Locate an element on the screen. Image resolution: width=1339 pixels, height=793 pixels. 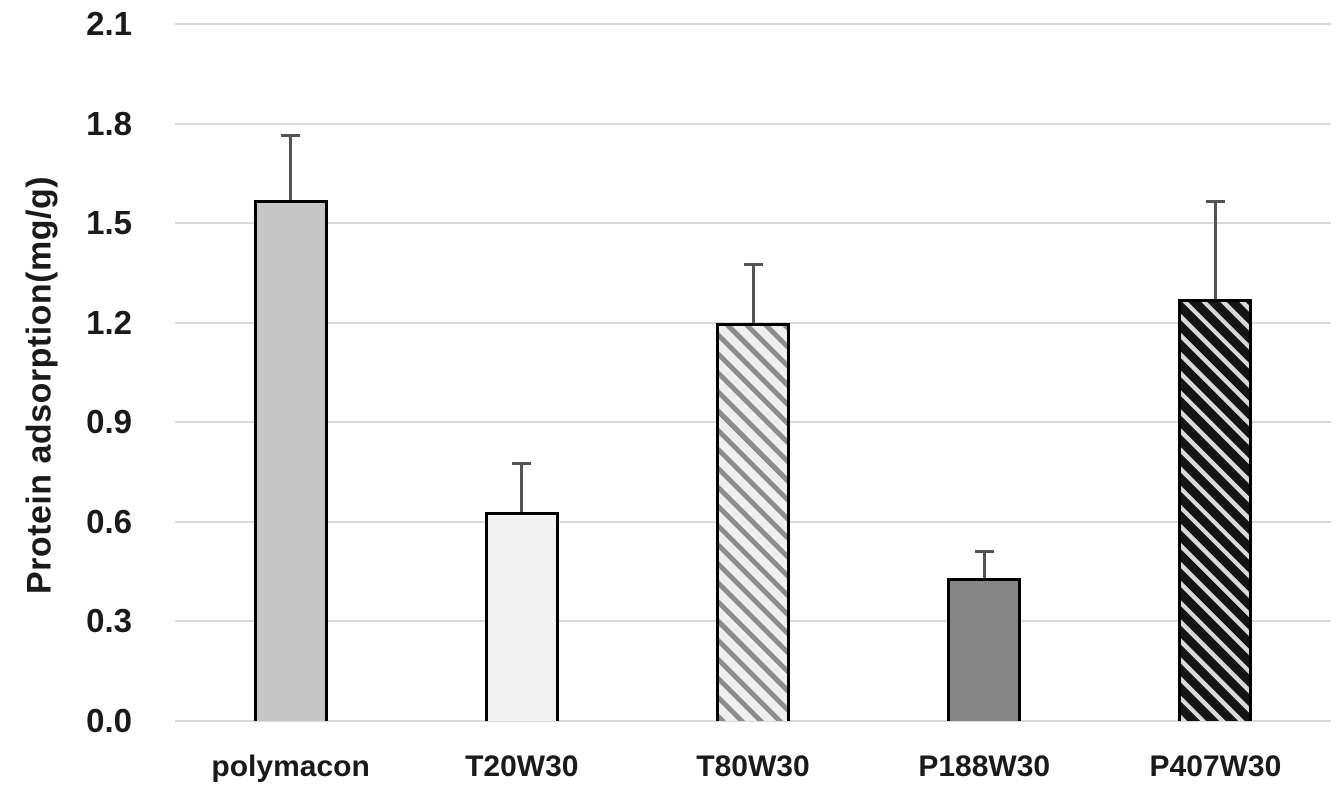
bar-polymacon is located at coordinates (290, 460).